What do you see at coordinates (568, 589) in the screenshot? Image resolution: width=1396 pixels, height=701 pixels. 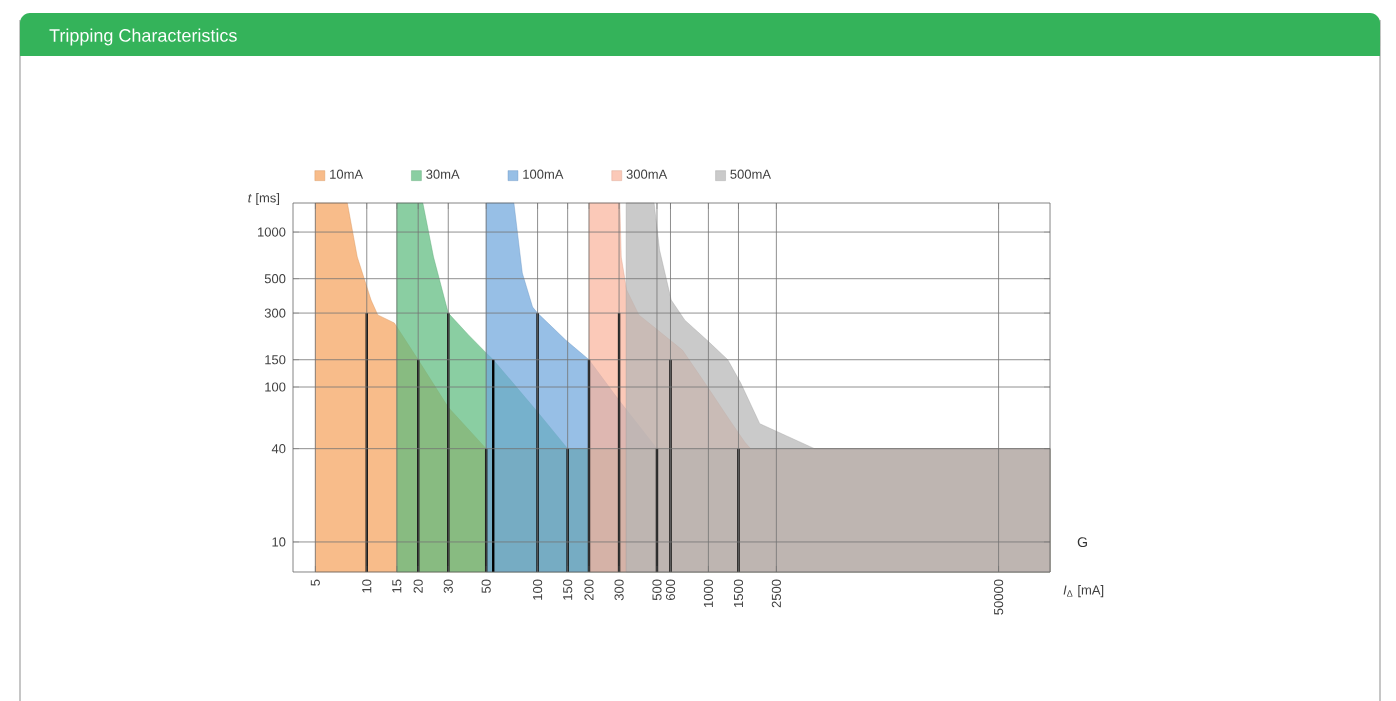 I see `x-tick-label: 150` at bounding box center [568, 589].